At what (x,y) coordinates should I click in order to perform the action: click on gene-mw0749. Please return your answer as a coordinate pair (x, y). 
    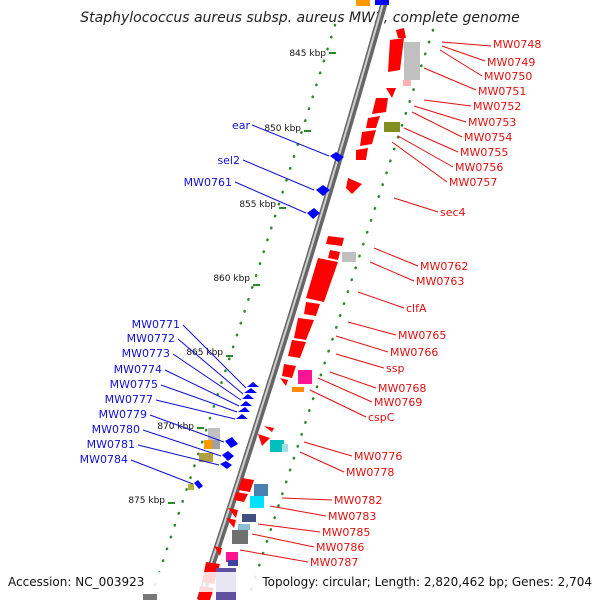
    Looking at the image, I should click on (396, 55).